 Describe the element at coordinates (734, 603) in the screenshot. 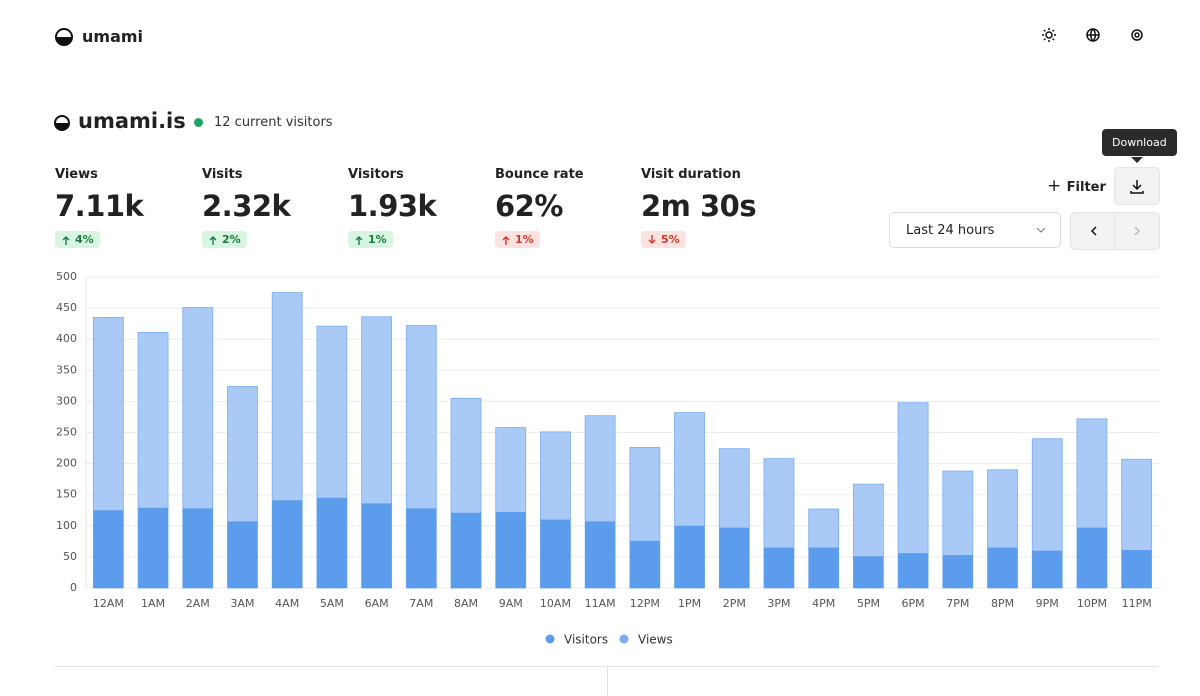

I see `x-tick-label: 2PM` at that location.